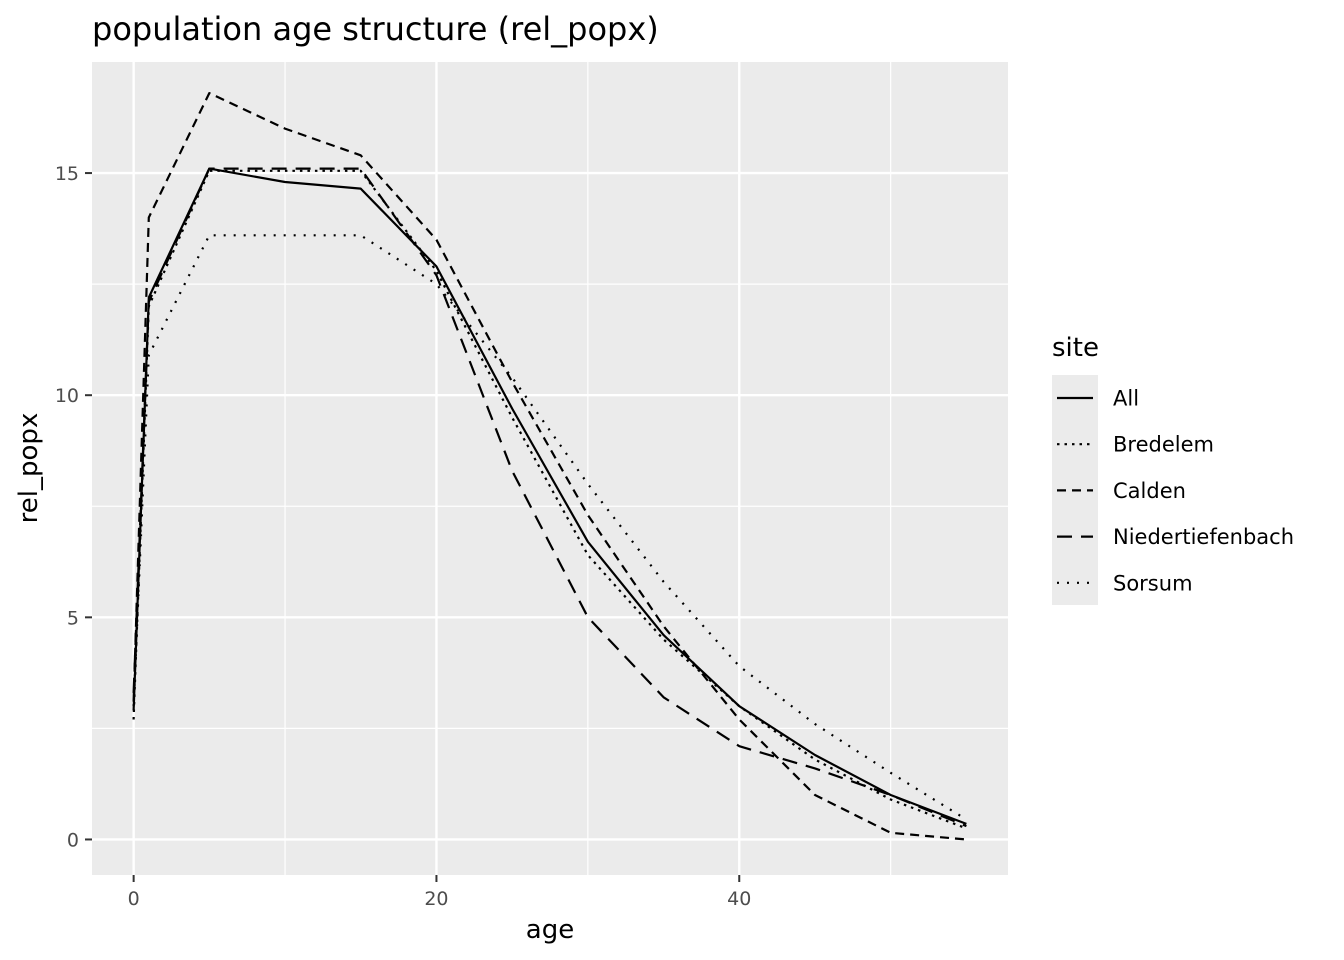 This screenshot has height=960, width=1344. I want to click on x-tick-label: 20, so click(436, 899).